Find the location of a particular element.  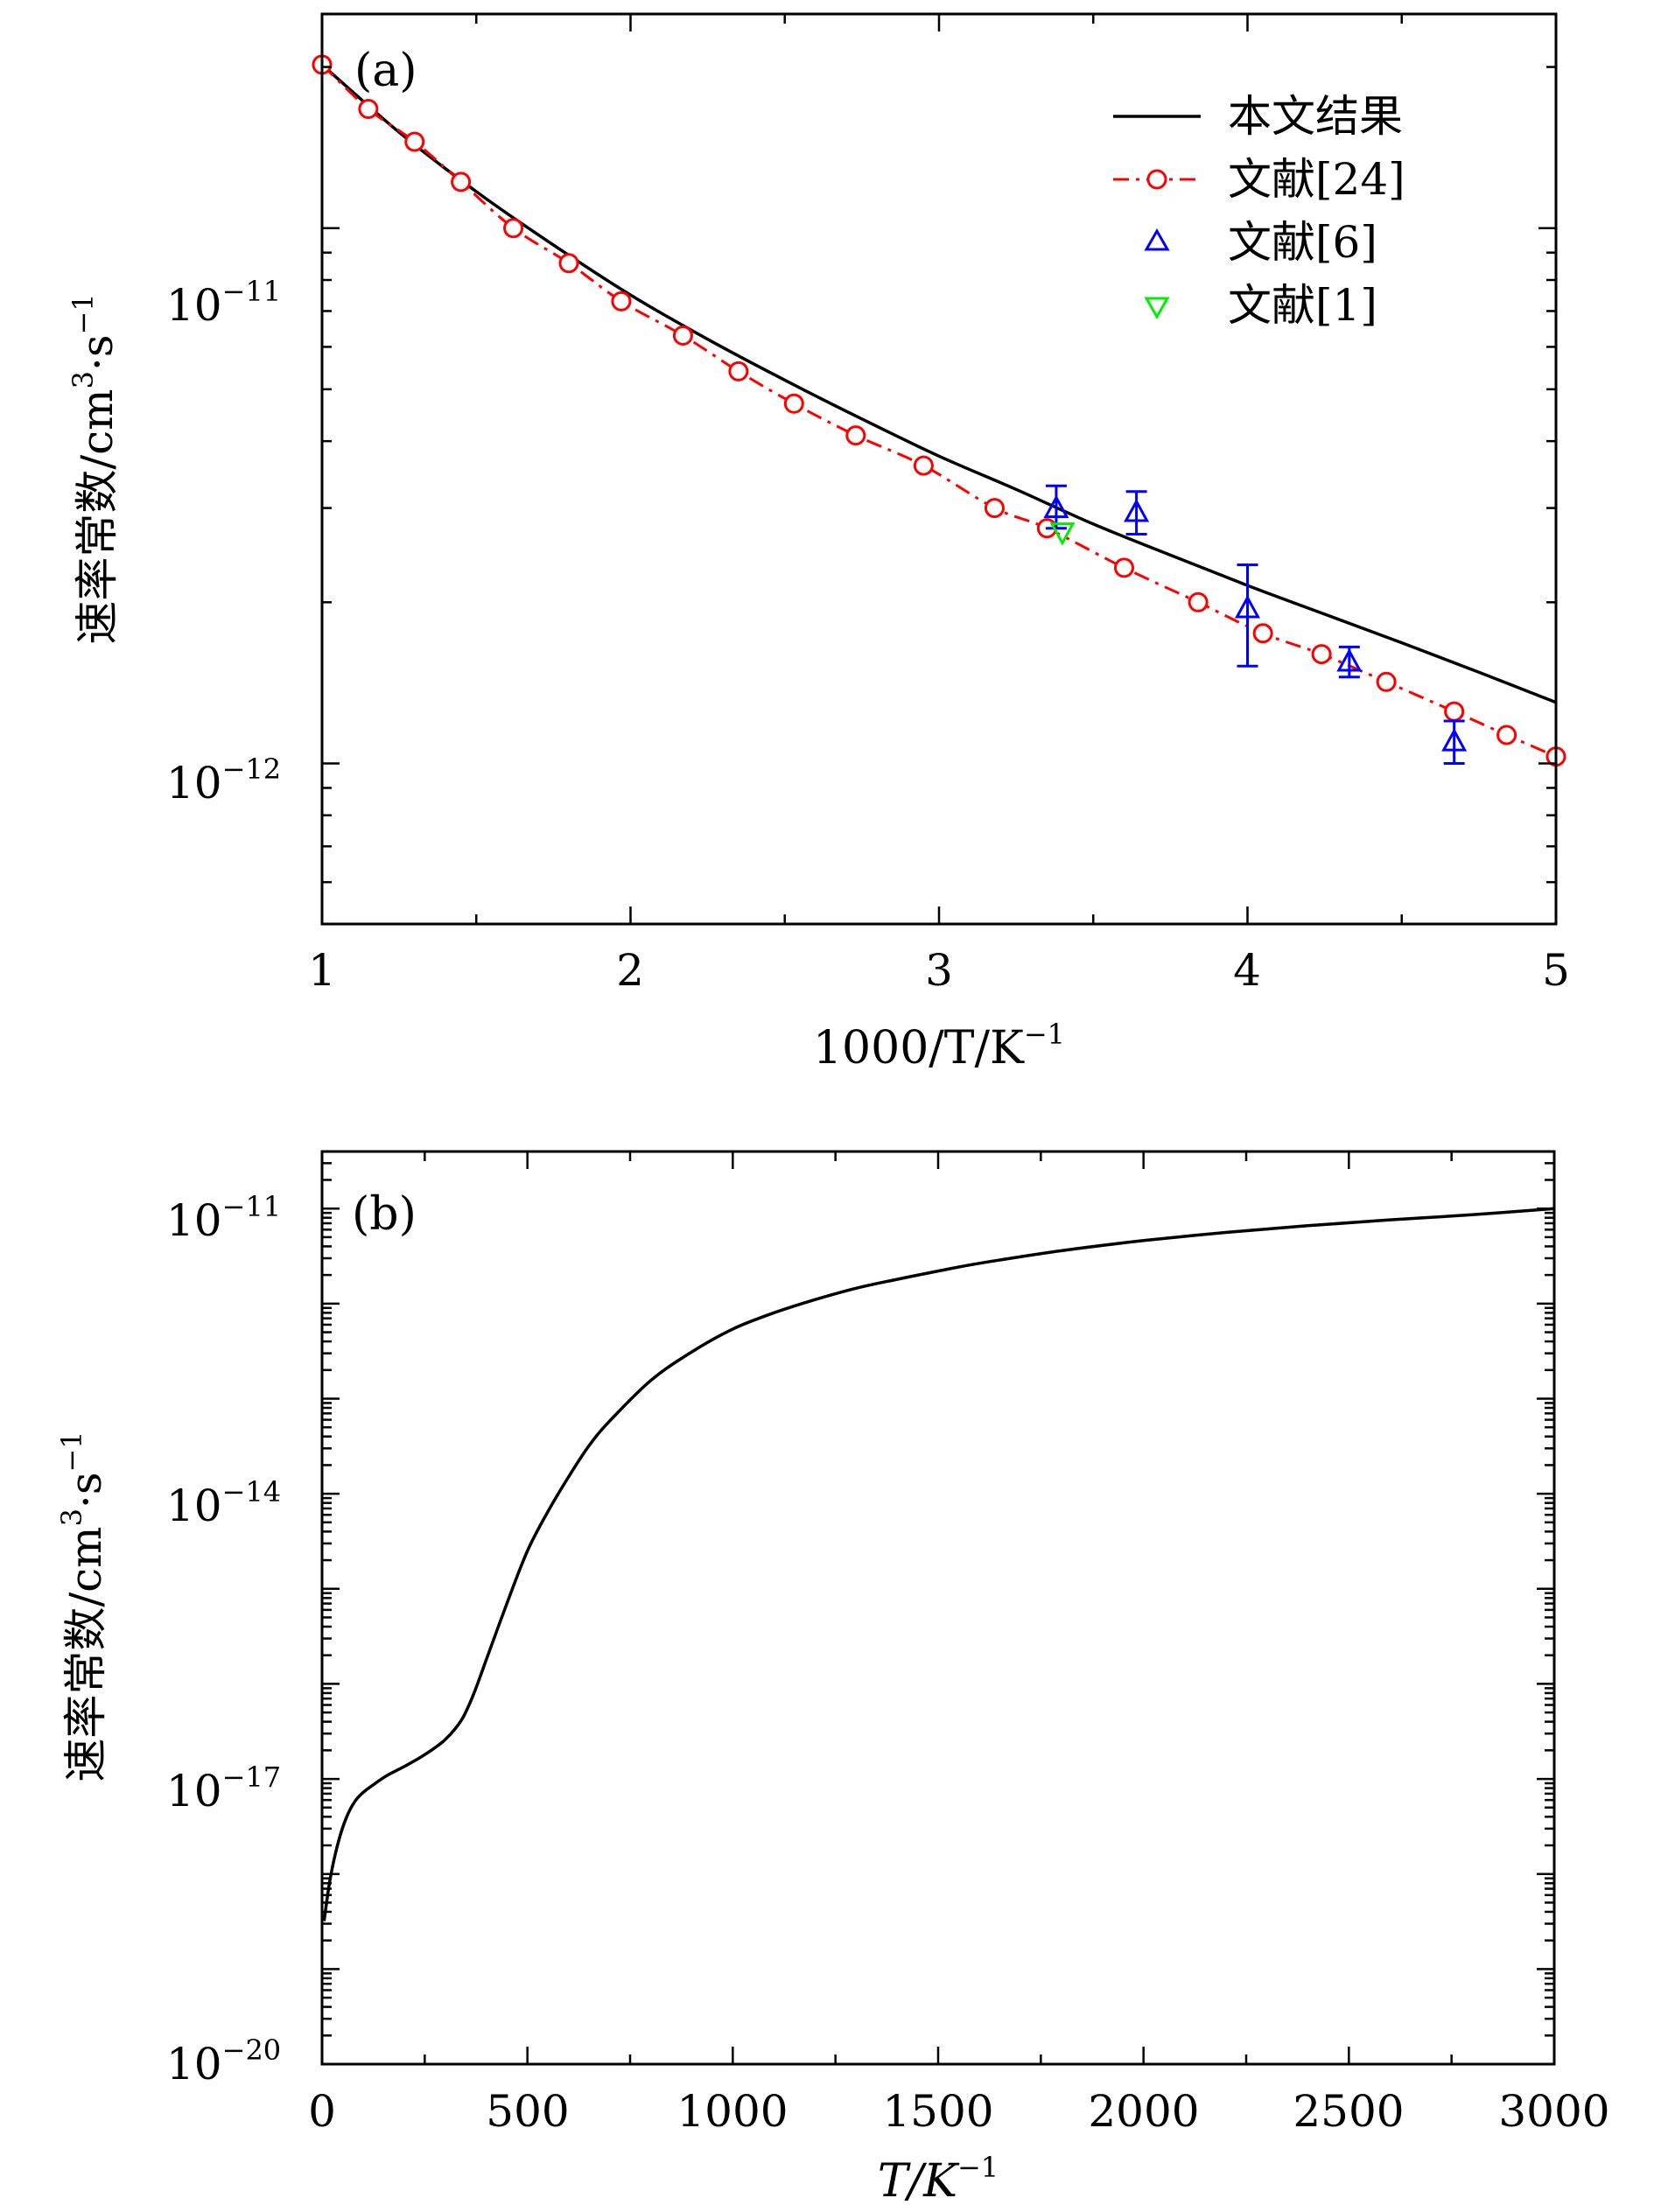

a-ytick-label: 10−12 is located at coordinates (223, 780).